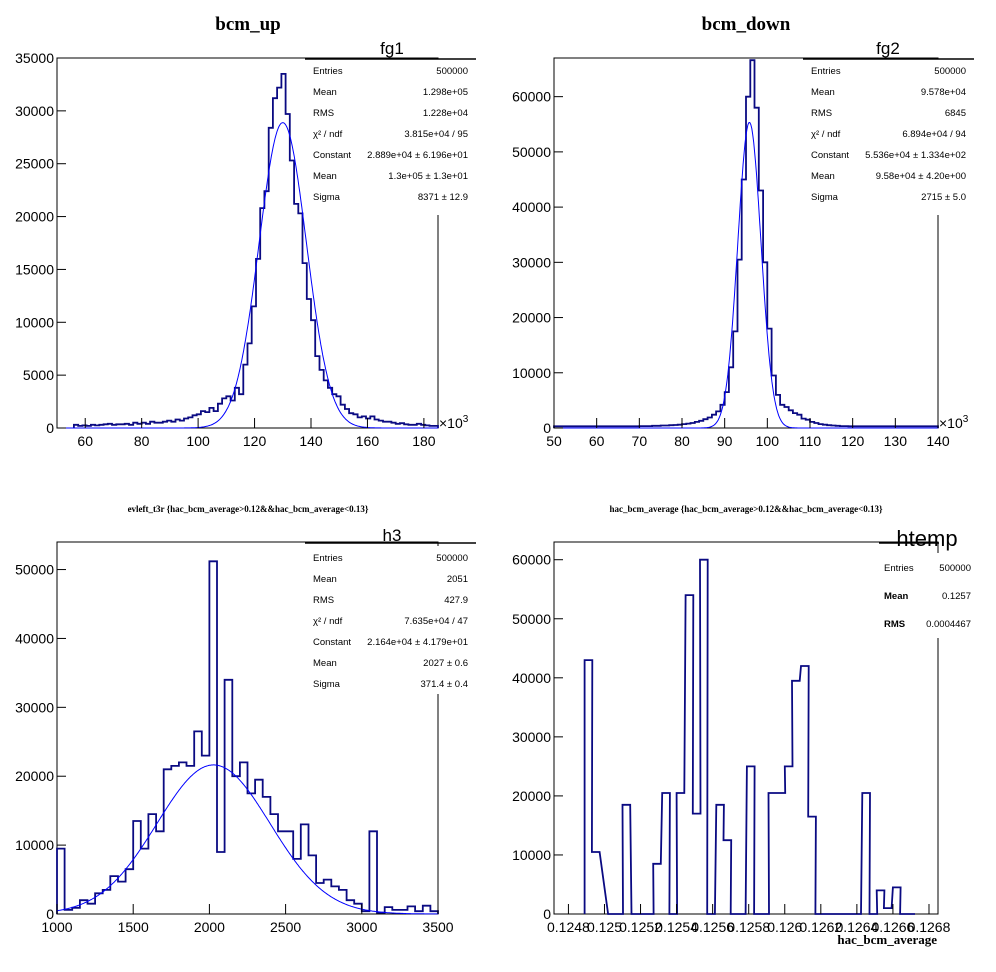 This screenshot has width=996, height=972. Describe the element at coordinates (34, 164) in the screenshot. I see `y-tick-label: 25000` at that location.